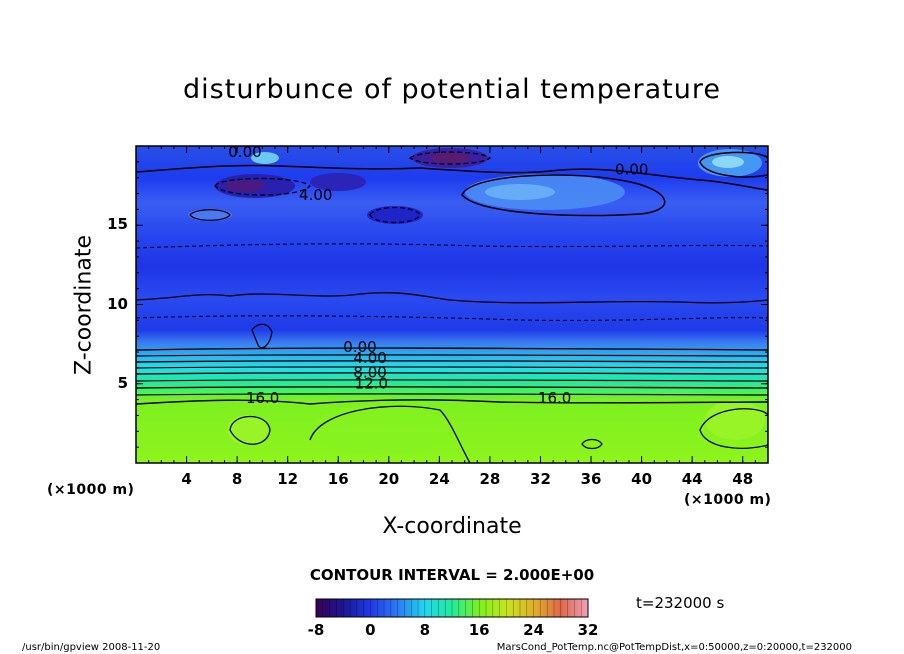 This screenshot has width=904, height=654. Describe the element at coordinates (237, 479) in the screenshot. I see `x-tick-label: 8` at that location.